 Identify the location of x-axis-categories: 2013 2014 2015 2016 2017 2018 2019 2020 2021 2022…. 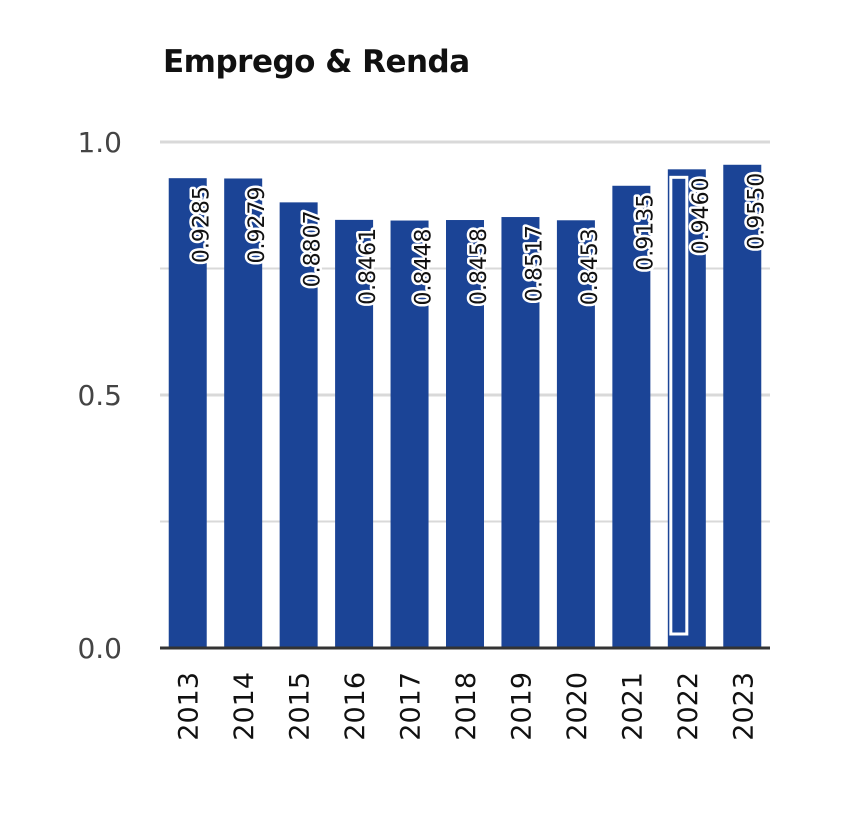
(467, 706).